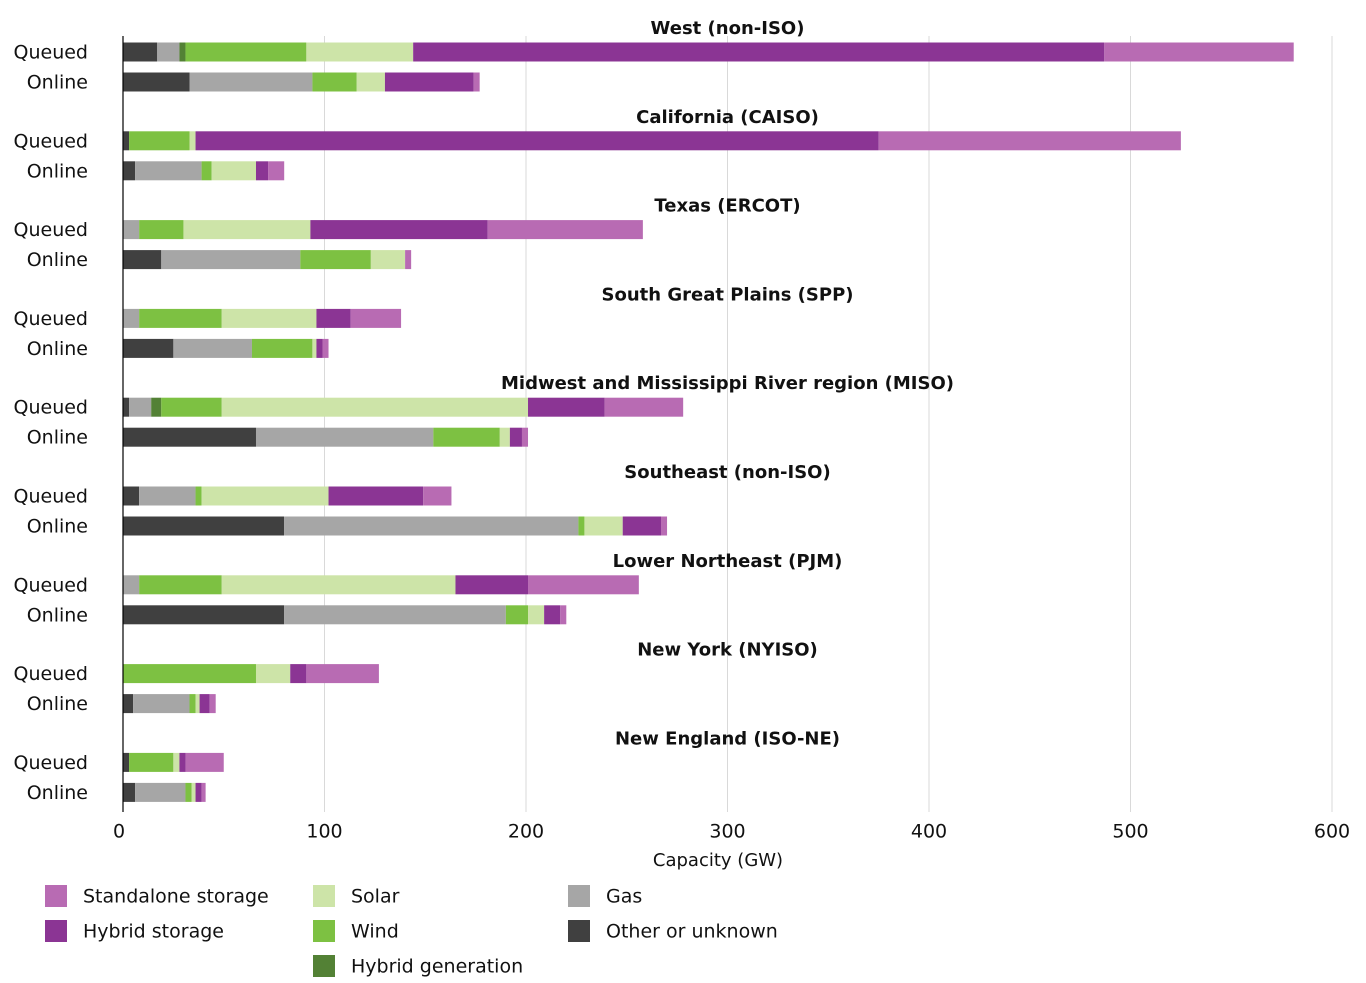 Image resolution: width=1366 pixels, height=983 pixels. What do you see at coordinates (727, 206) in the screenshot?
I see `group-title: Texas (ERCOT)` at bounding box center [727, 206].